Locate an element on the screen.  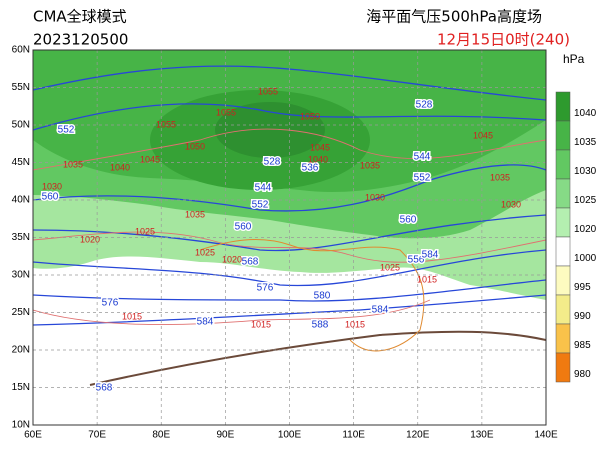
lat-label: 55N is located at coordinates (21, 87).